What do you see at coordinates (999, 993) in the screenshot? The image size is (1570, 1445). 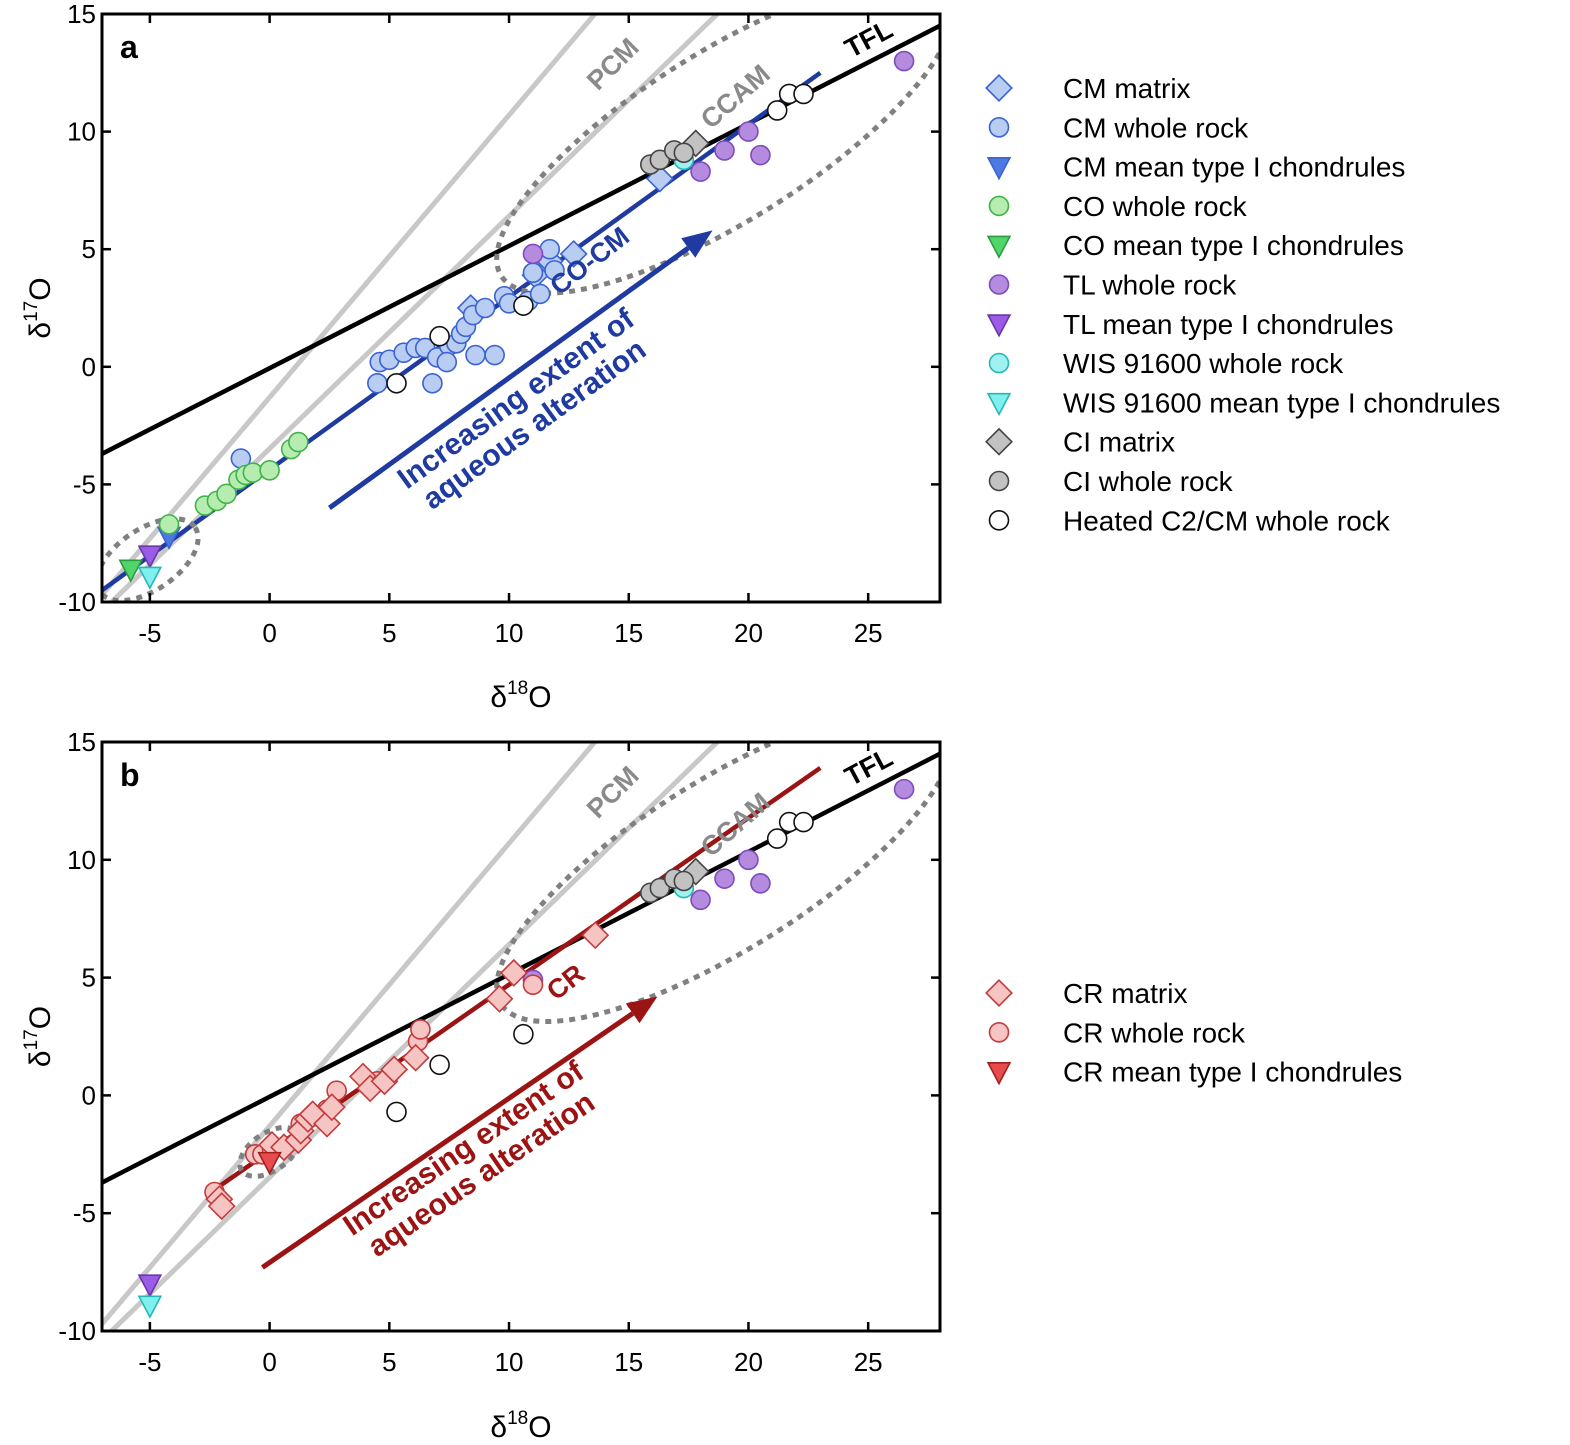 I see `panel-b-legend-marker-cr-matrix` at bounding box center [999, 993].